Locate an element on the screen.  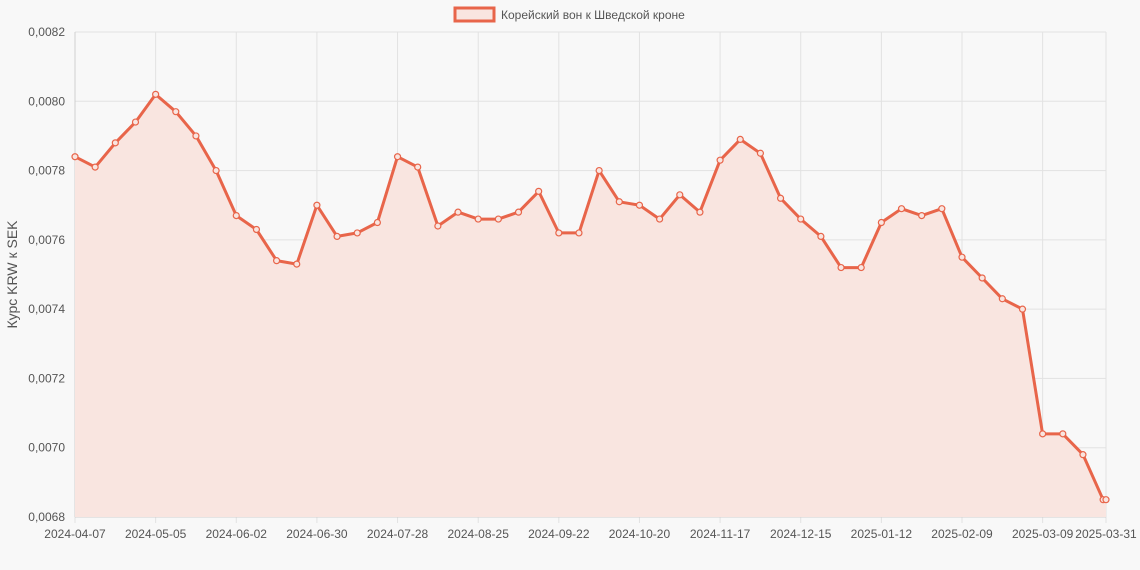
x-tick-label: 2024-05-05 is located at coordinates (156, 534).